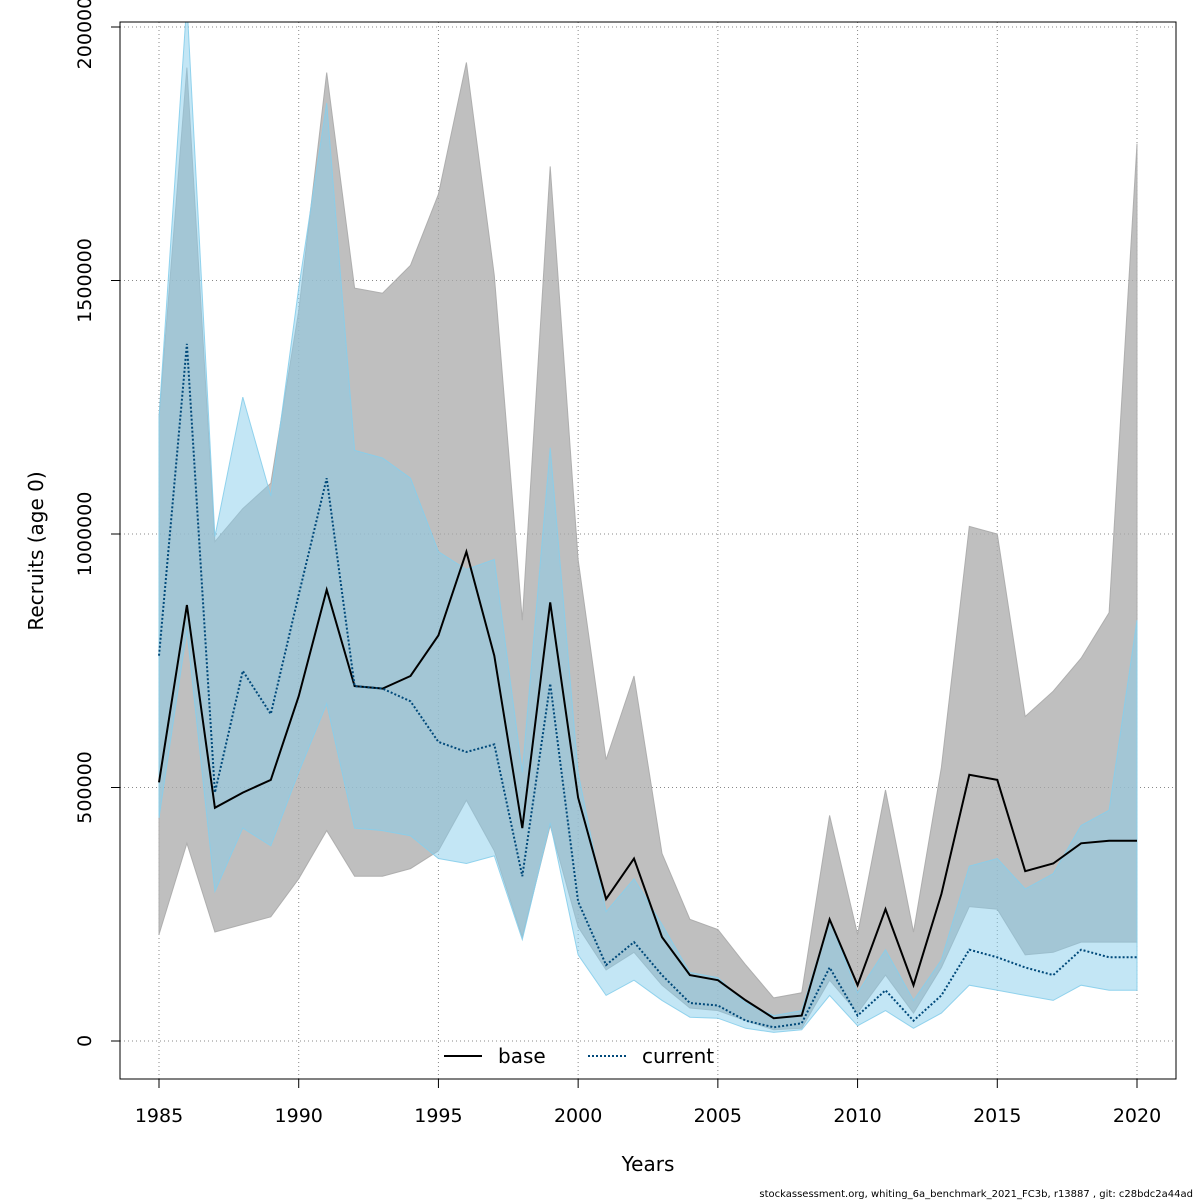 The height and width of the screenshot is (1200, 1200). What do you see at coordinates (159, 1116) in the screenshot?
I see `x-tick-label: 1985` at bounding box center [159, 1116].